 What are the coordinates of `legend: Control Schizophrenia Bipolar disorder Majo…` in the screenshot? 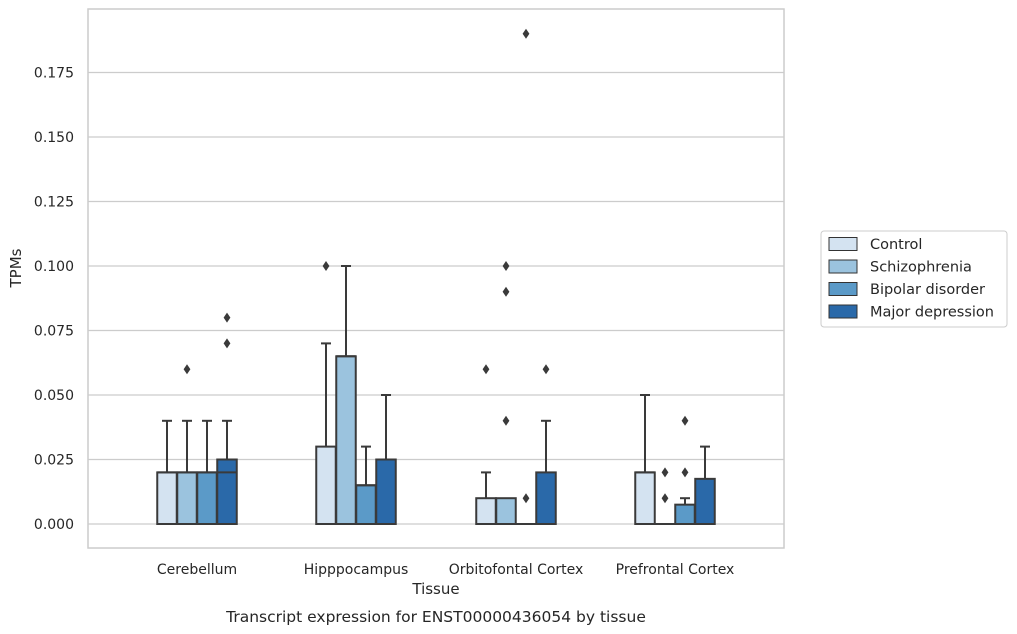 It's located at (914, 279).